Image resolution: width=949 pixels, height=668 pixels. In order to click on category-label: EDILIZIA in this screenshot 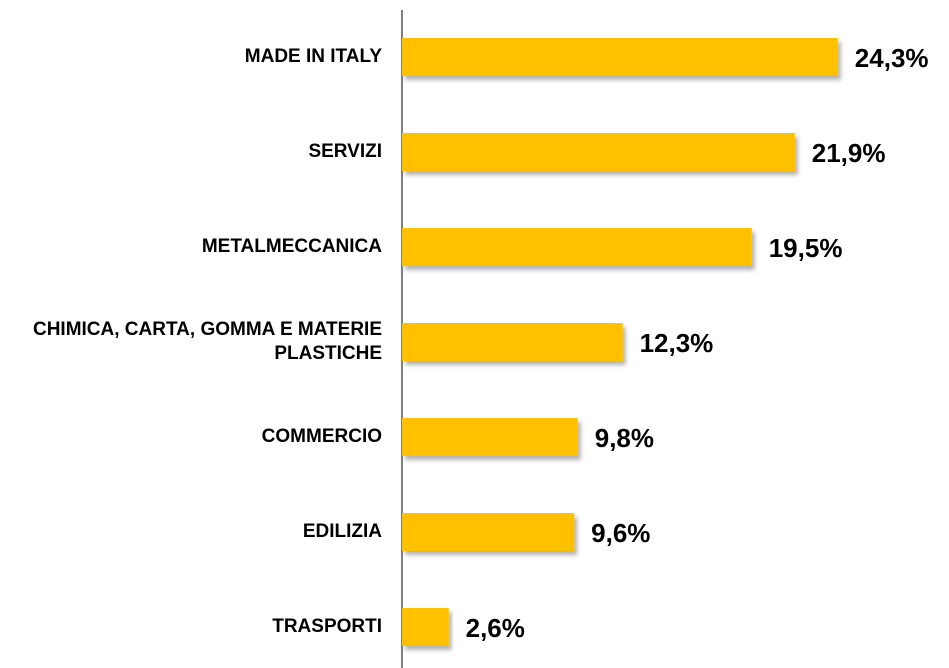, I will do `click(342, 531)`.